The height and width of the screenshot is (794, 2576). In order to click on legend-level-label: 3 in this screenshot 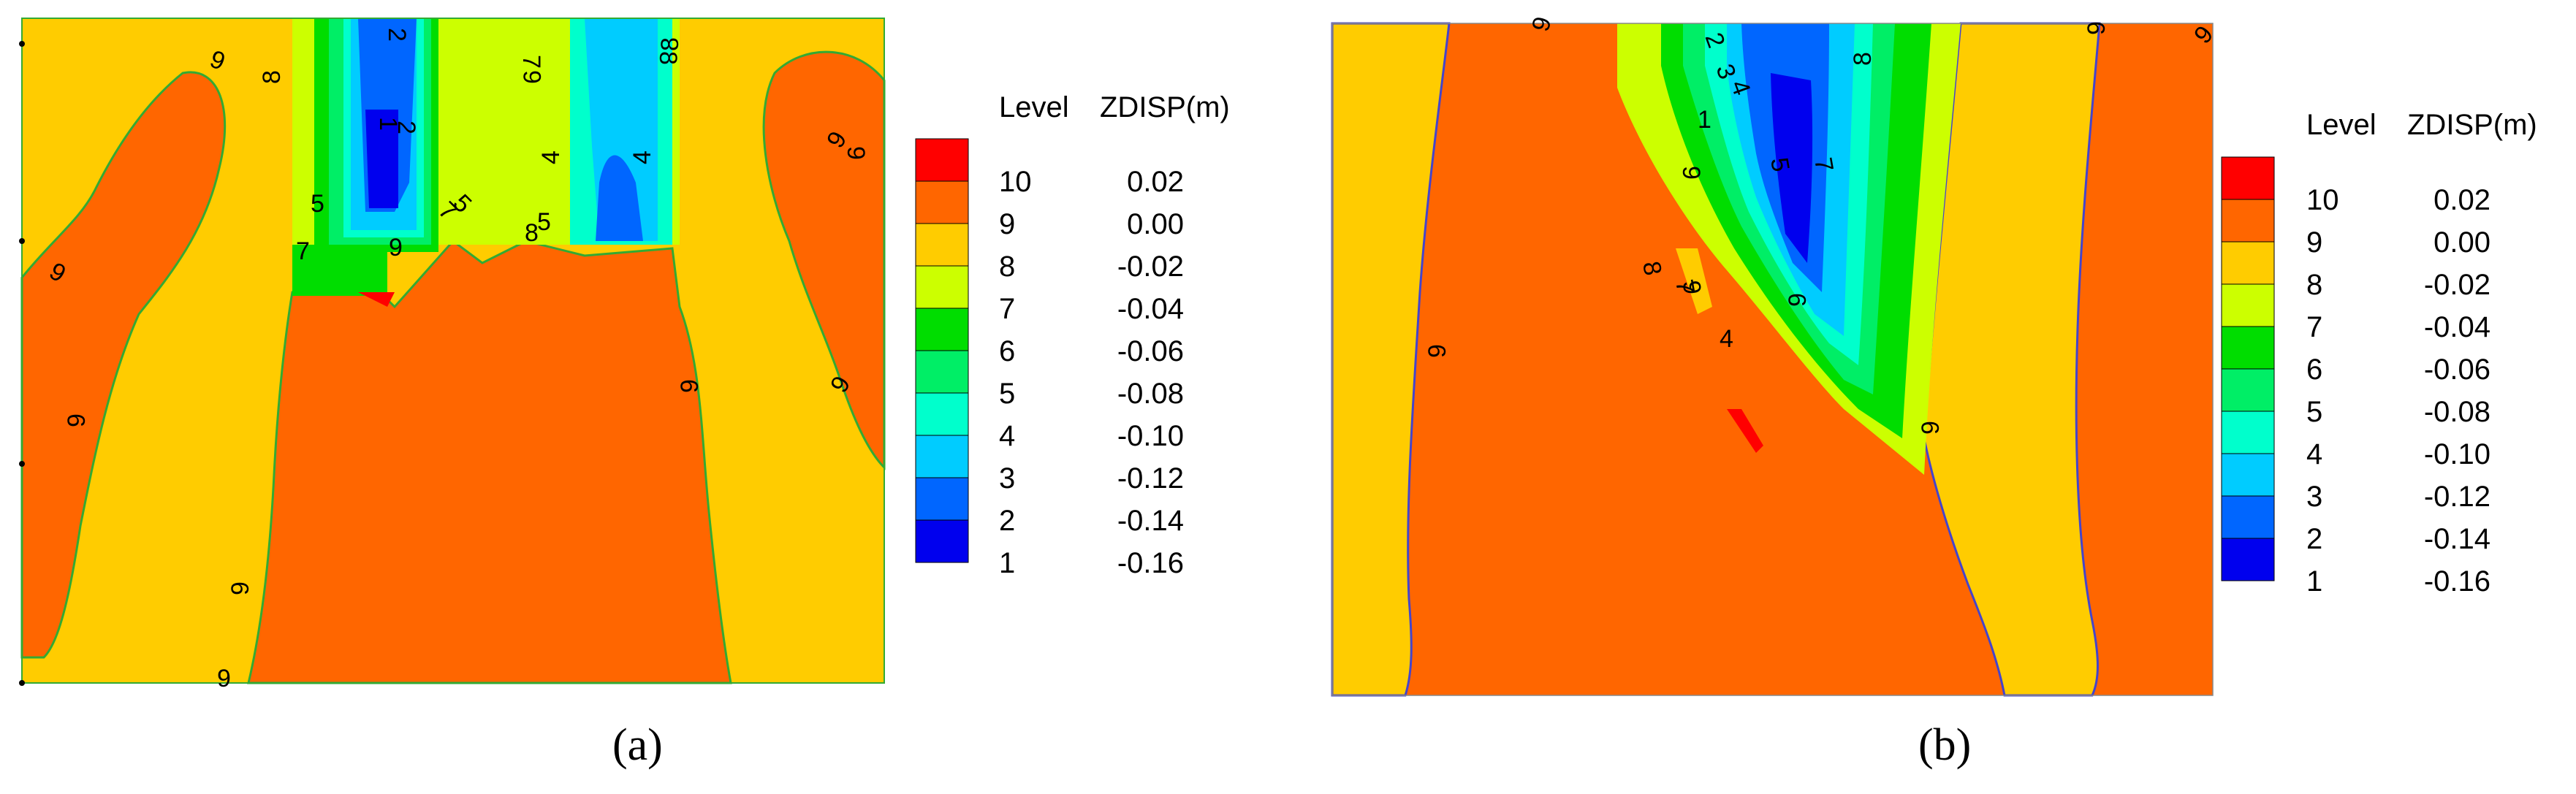, I will do `click(2314, 497)`.